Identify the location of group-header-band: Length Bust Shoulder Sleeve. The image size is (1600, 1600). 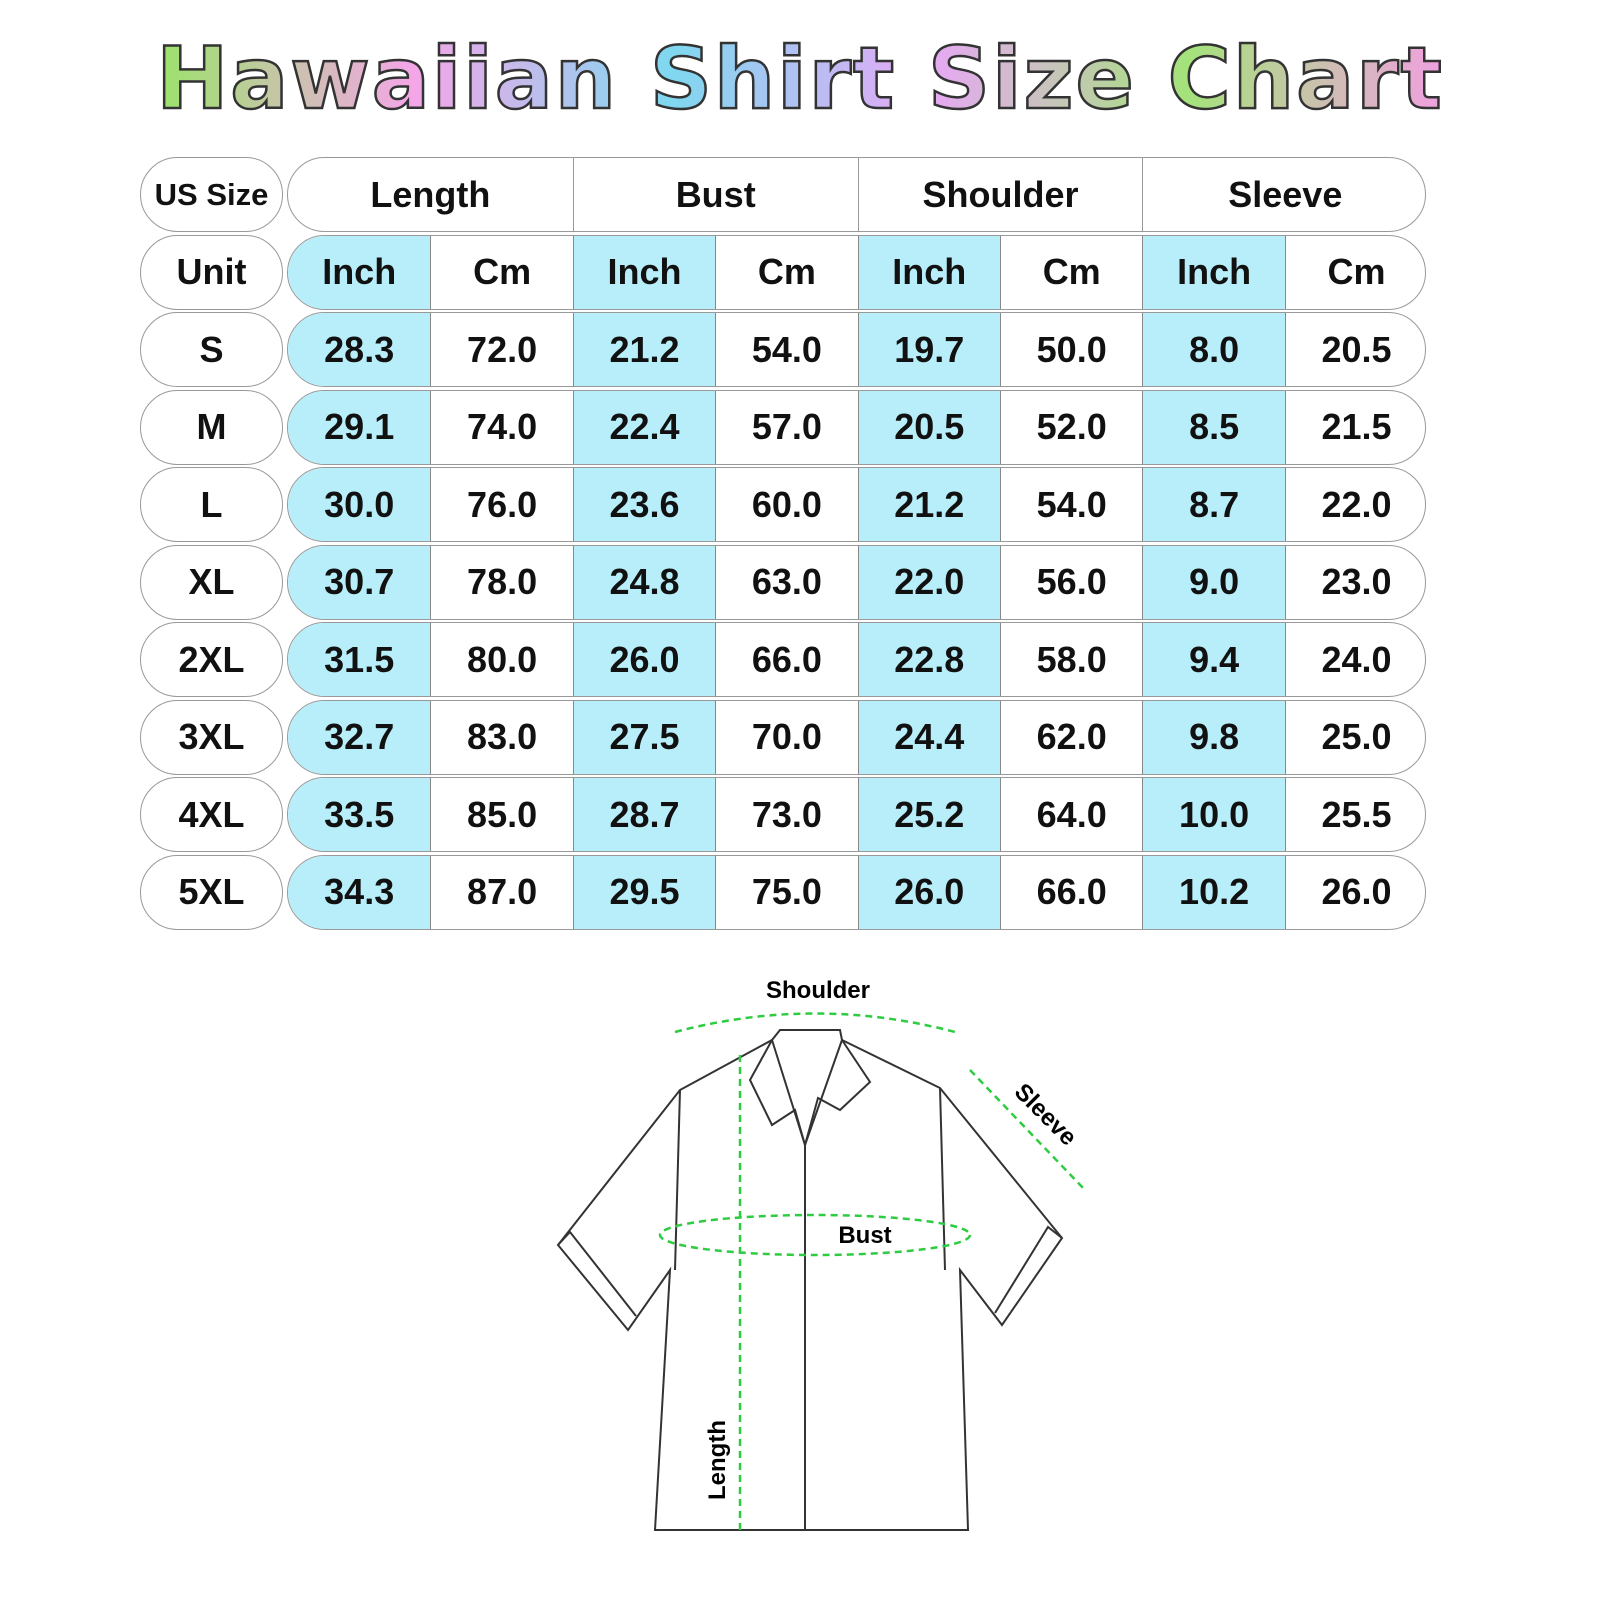
(856, 194).